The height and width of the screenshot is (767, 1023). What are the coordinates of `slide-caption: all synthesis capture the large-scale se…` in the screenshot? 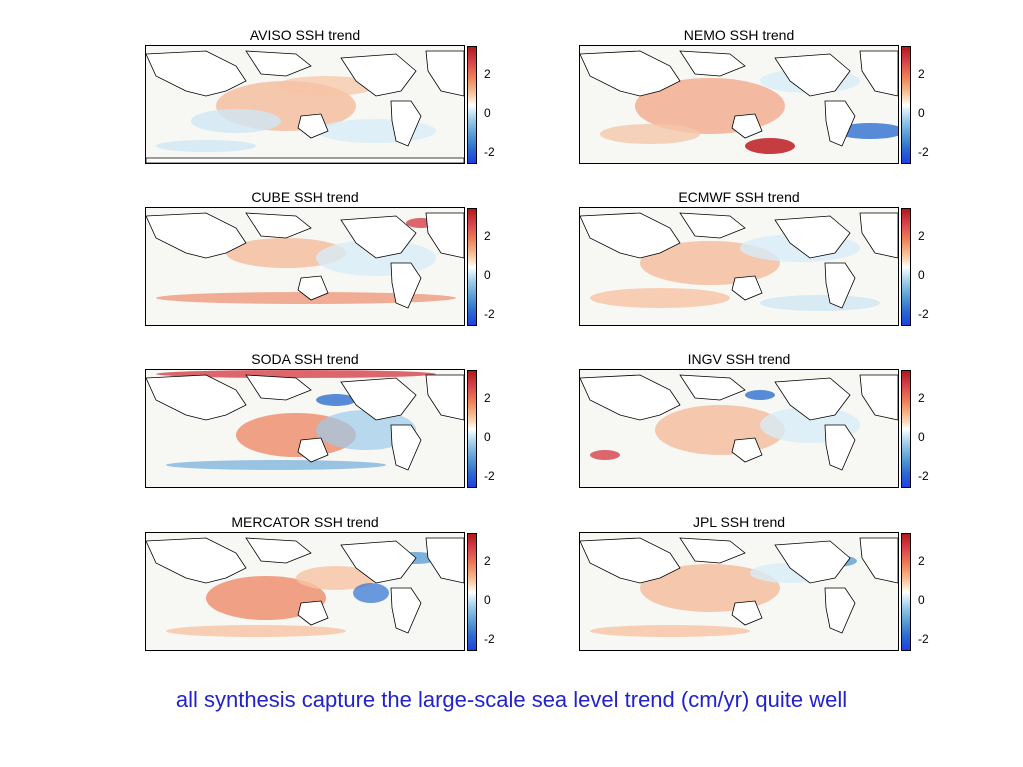 It's located at (511, 699).